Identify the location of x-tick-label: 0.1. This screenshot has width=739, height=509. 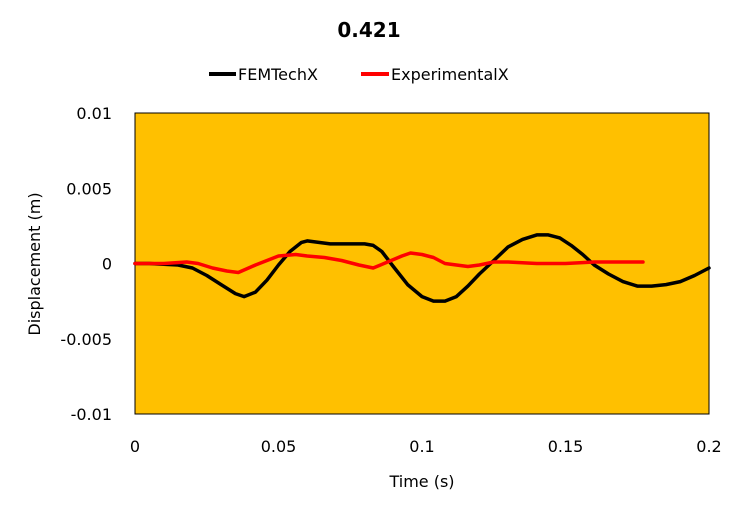
(421, 446).